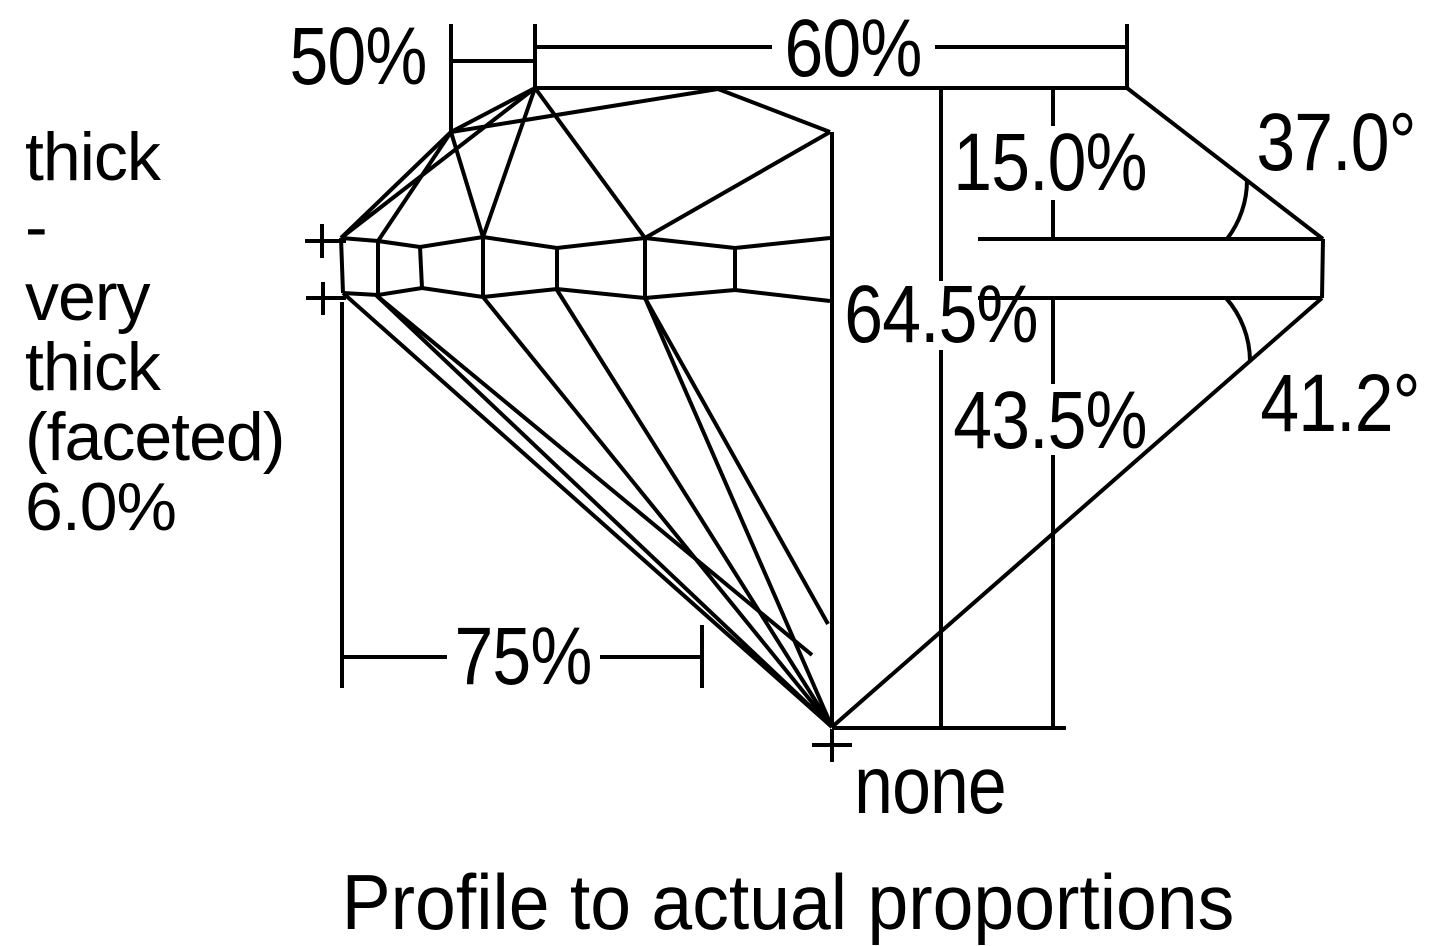  I want to click on crown-height-label: 15.0%, so click(1050, 162).